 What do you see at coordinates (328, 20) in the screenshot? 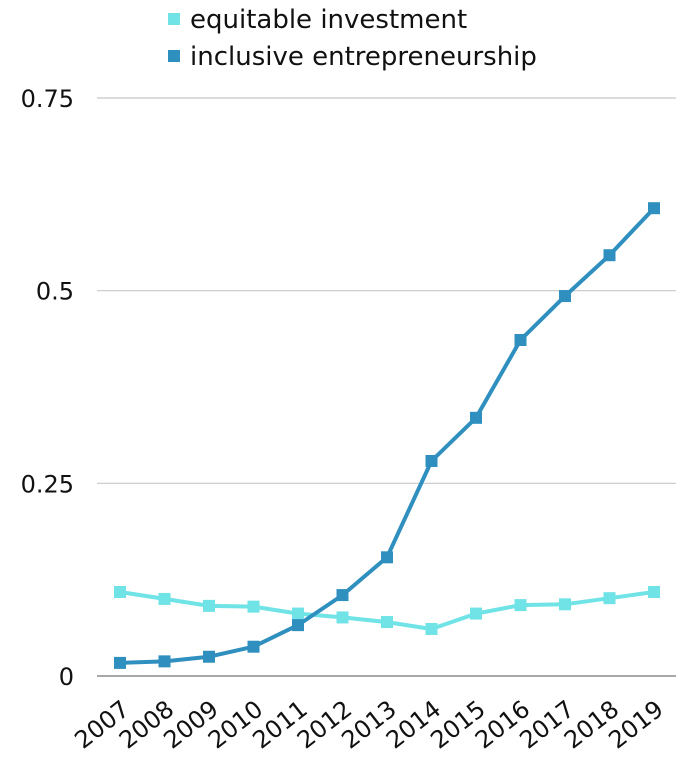
I see `legend-label: equitable investment` at bounding box center [328, 20].